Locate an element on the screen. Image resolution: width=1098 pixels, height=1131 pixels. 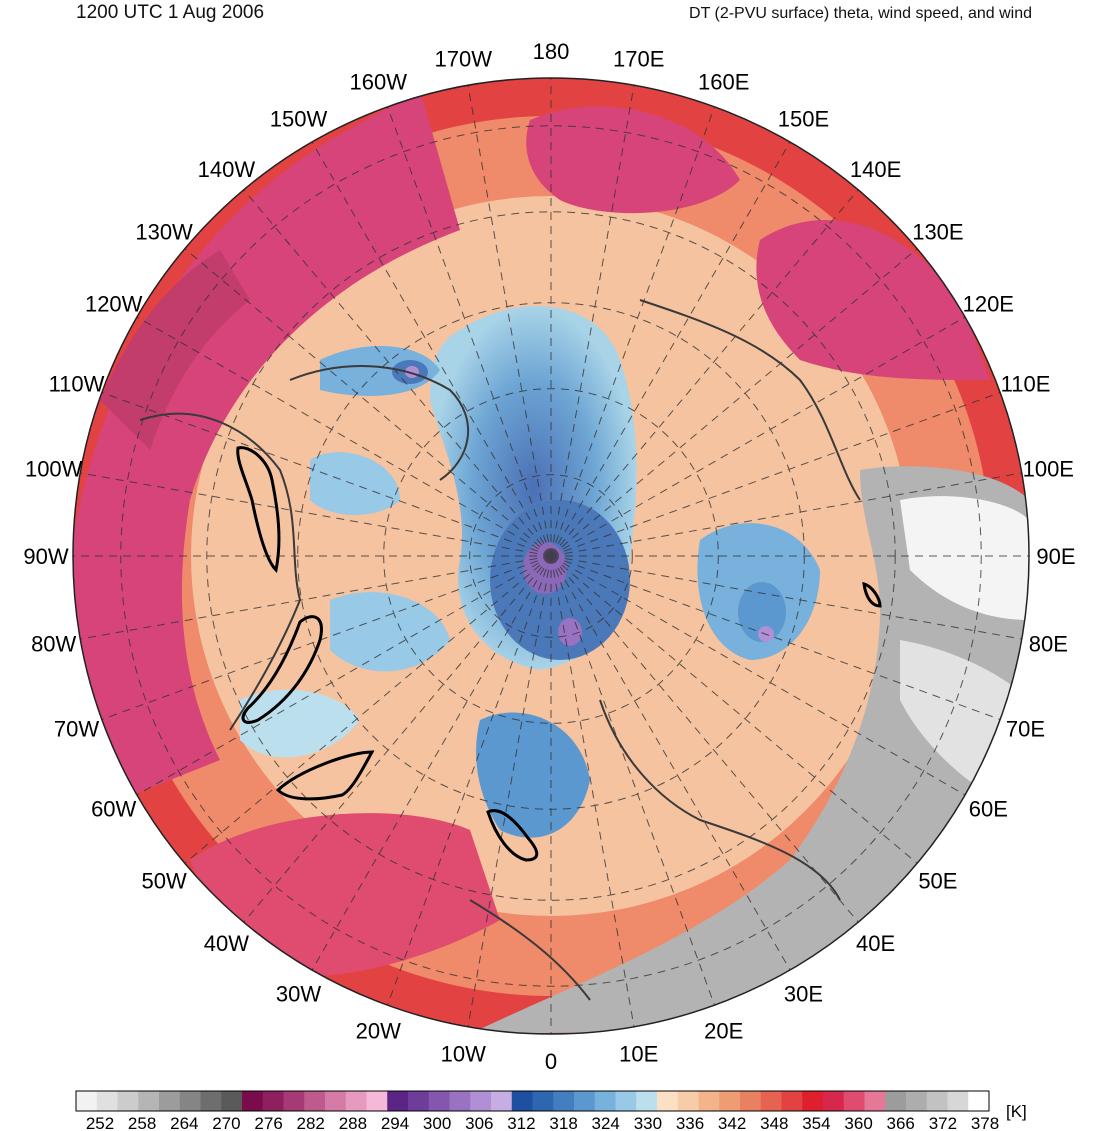
colorbar-tick-label: 372 is located at coordinates (943, 1122).